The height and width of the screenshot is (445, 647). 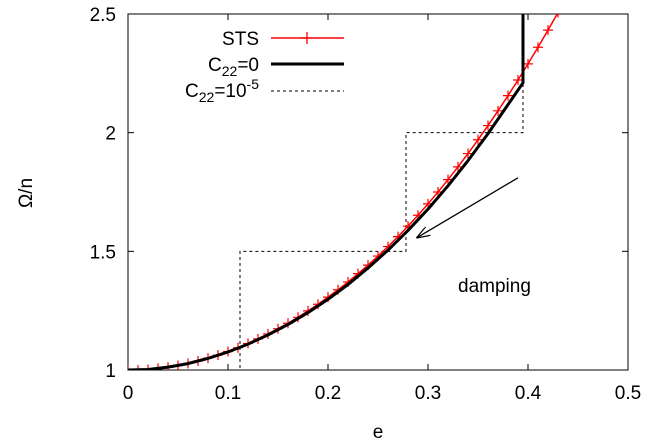 I want to click on y-tick-label: 1.5, so click(x=103, y=252).